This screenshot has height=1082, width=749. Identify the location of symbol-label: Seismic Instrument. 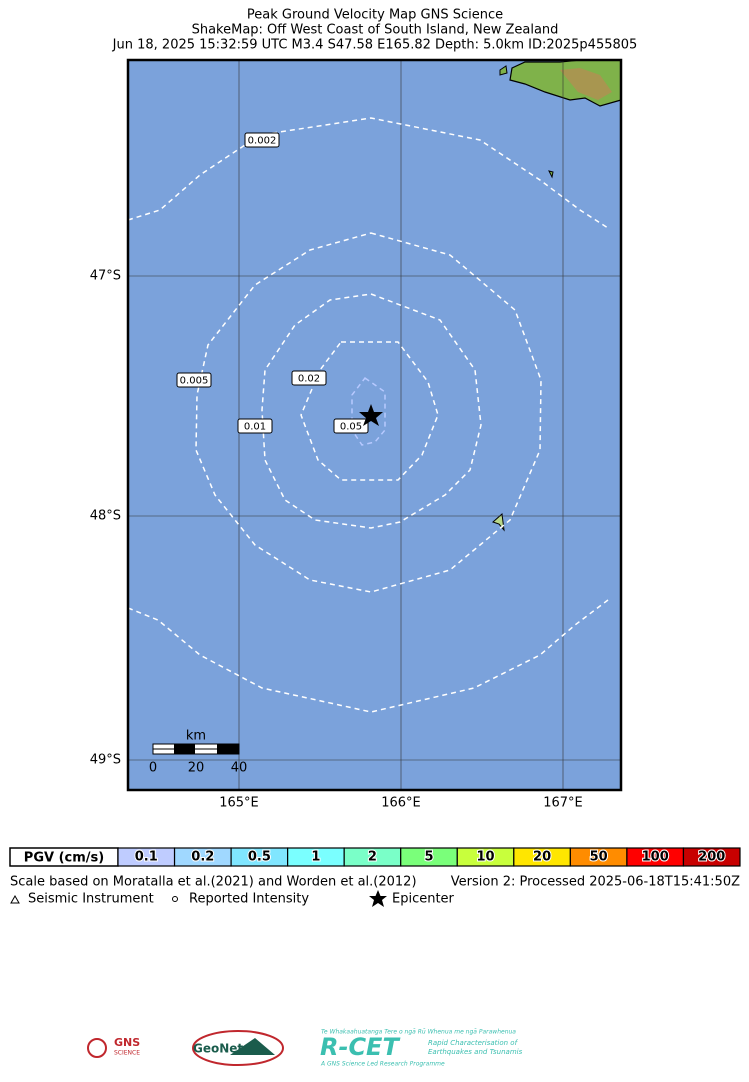
(91, 899).